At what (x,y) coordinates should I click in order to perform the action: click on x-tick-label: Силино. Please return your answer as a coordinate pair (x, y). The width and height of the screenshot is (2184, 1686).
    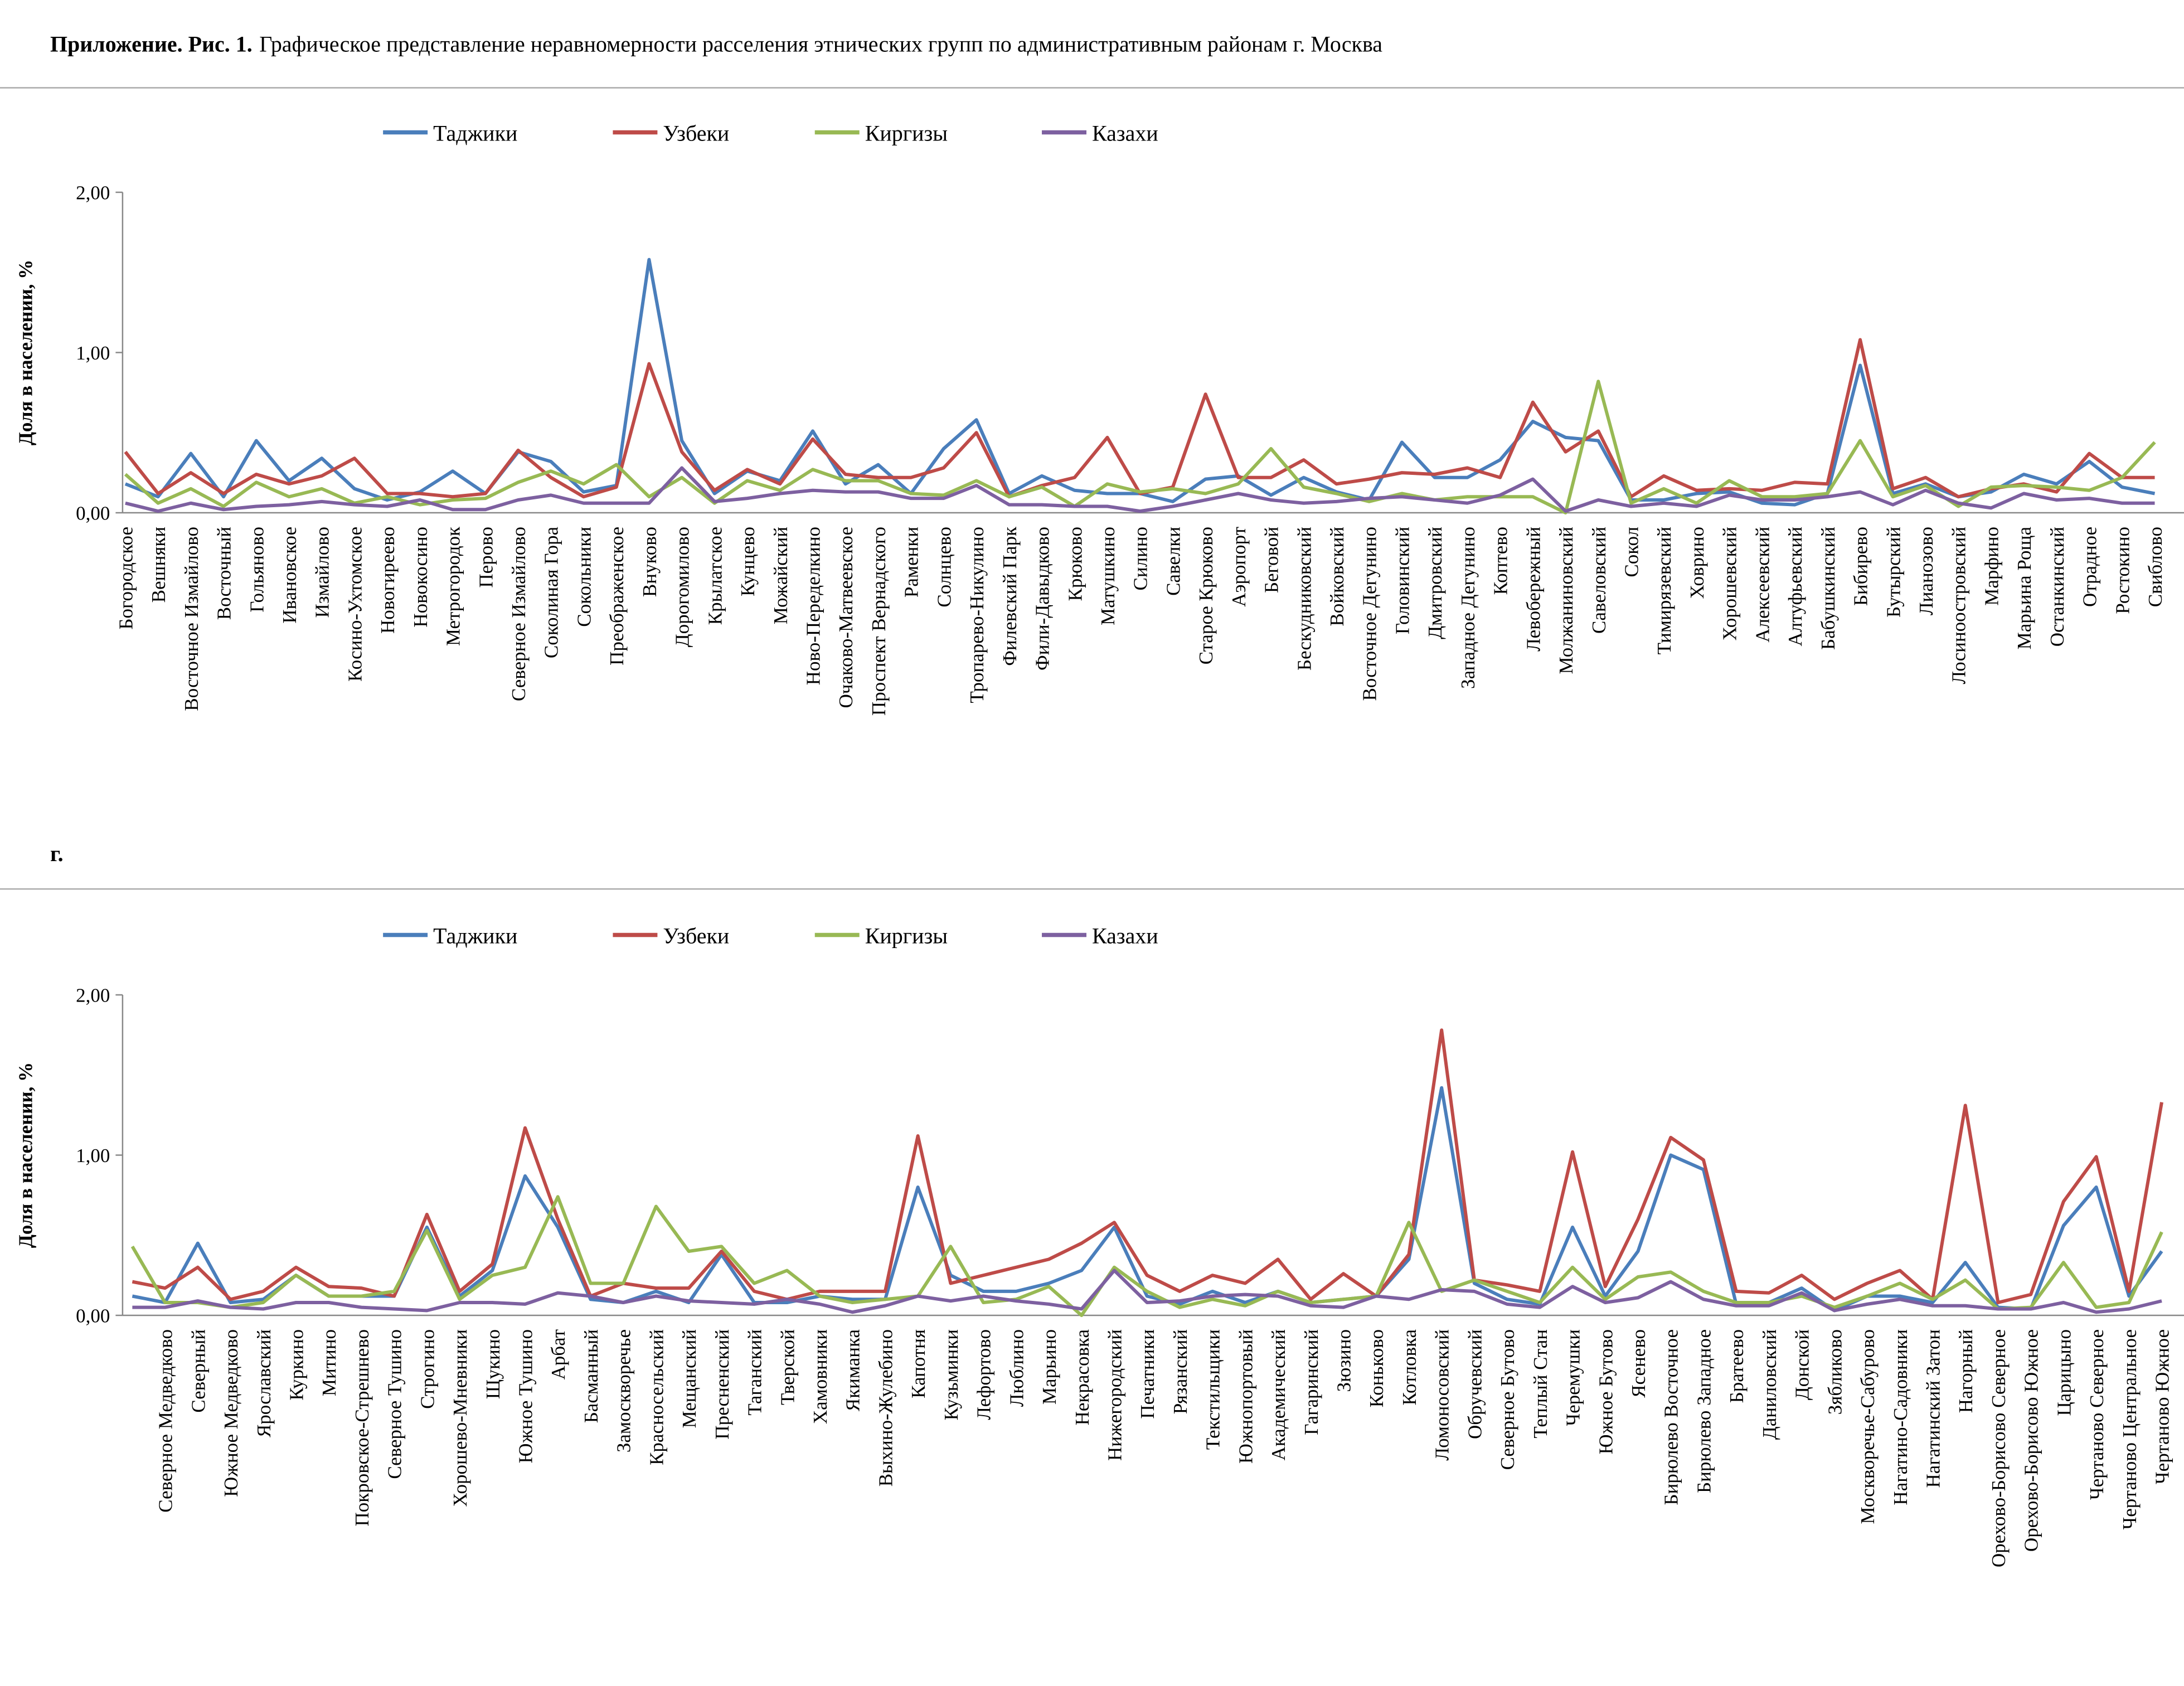
    Looking at the image, I should click on (1141, 558).